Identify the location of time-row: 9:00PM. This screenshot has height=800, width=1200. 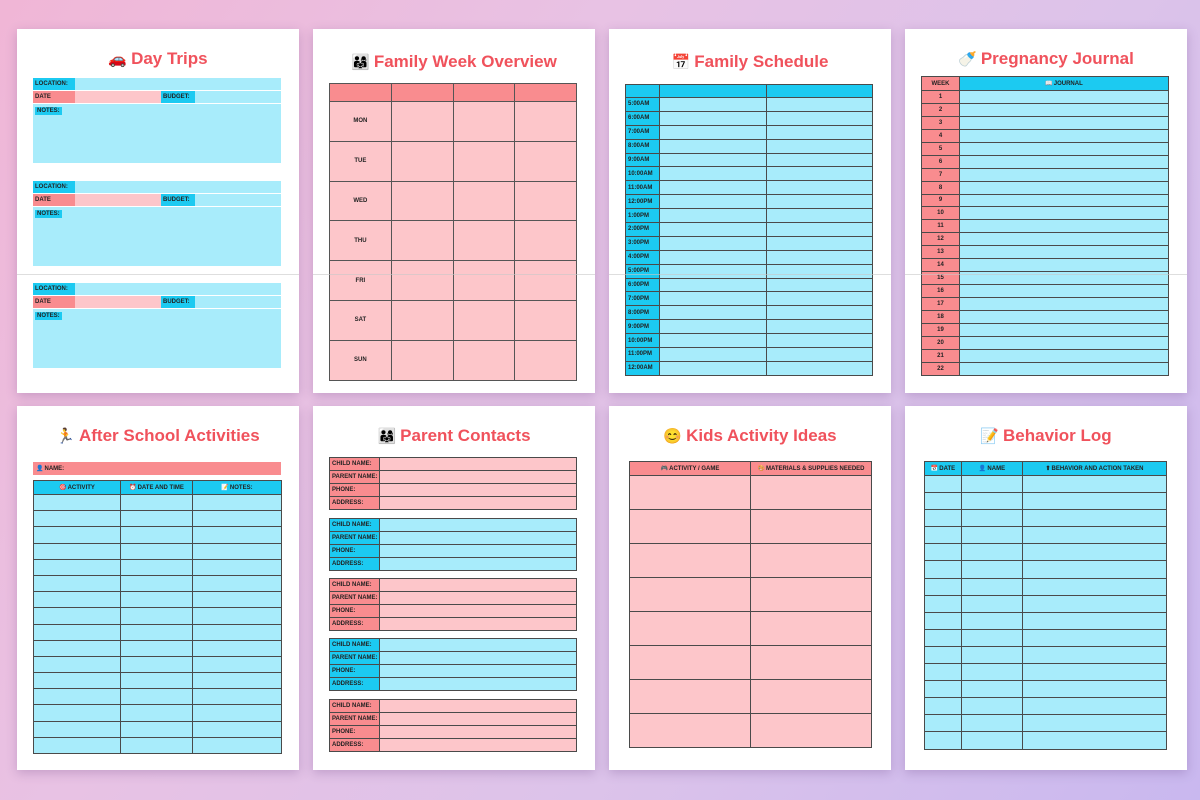
(749, 327).